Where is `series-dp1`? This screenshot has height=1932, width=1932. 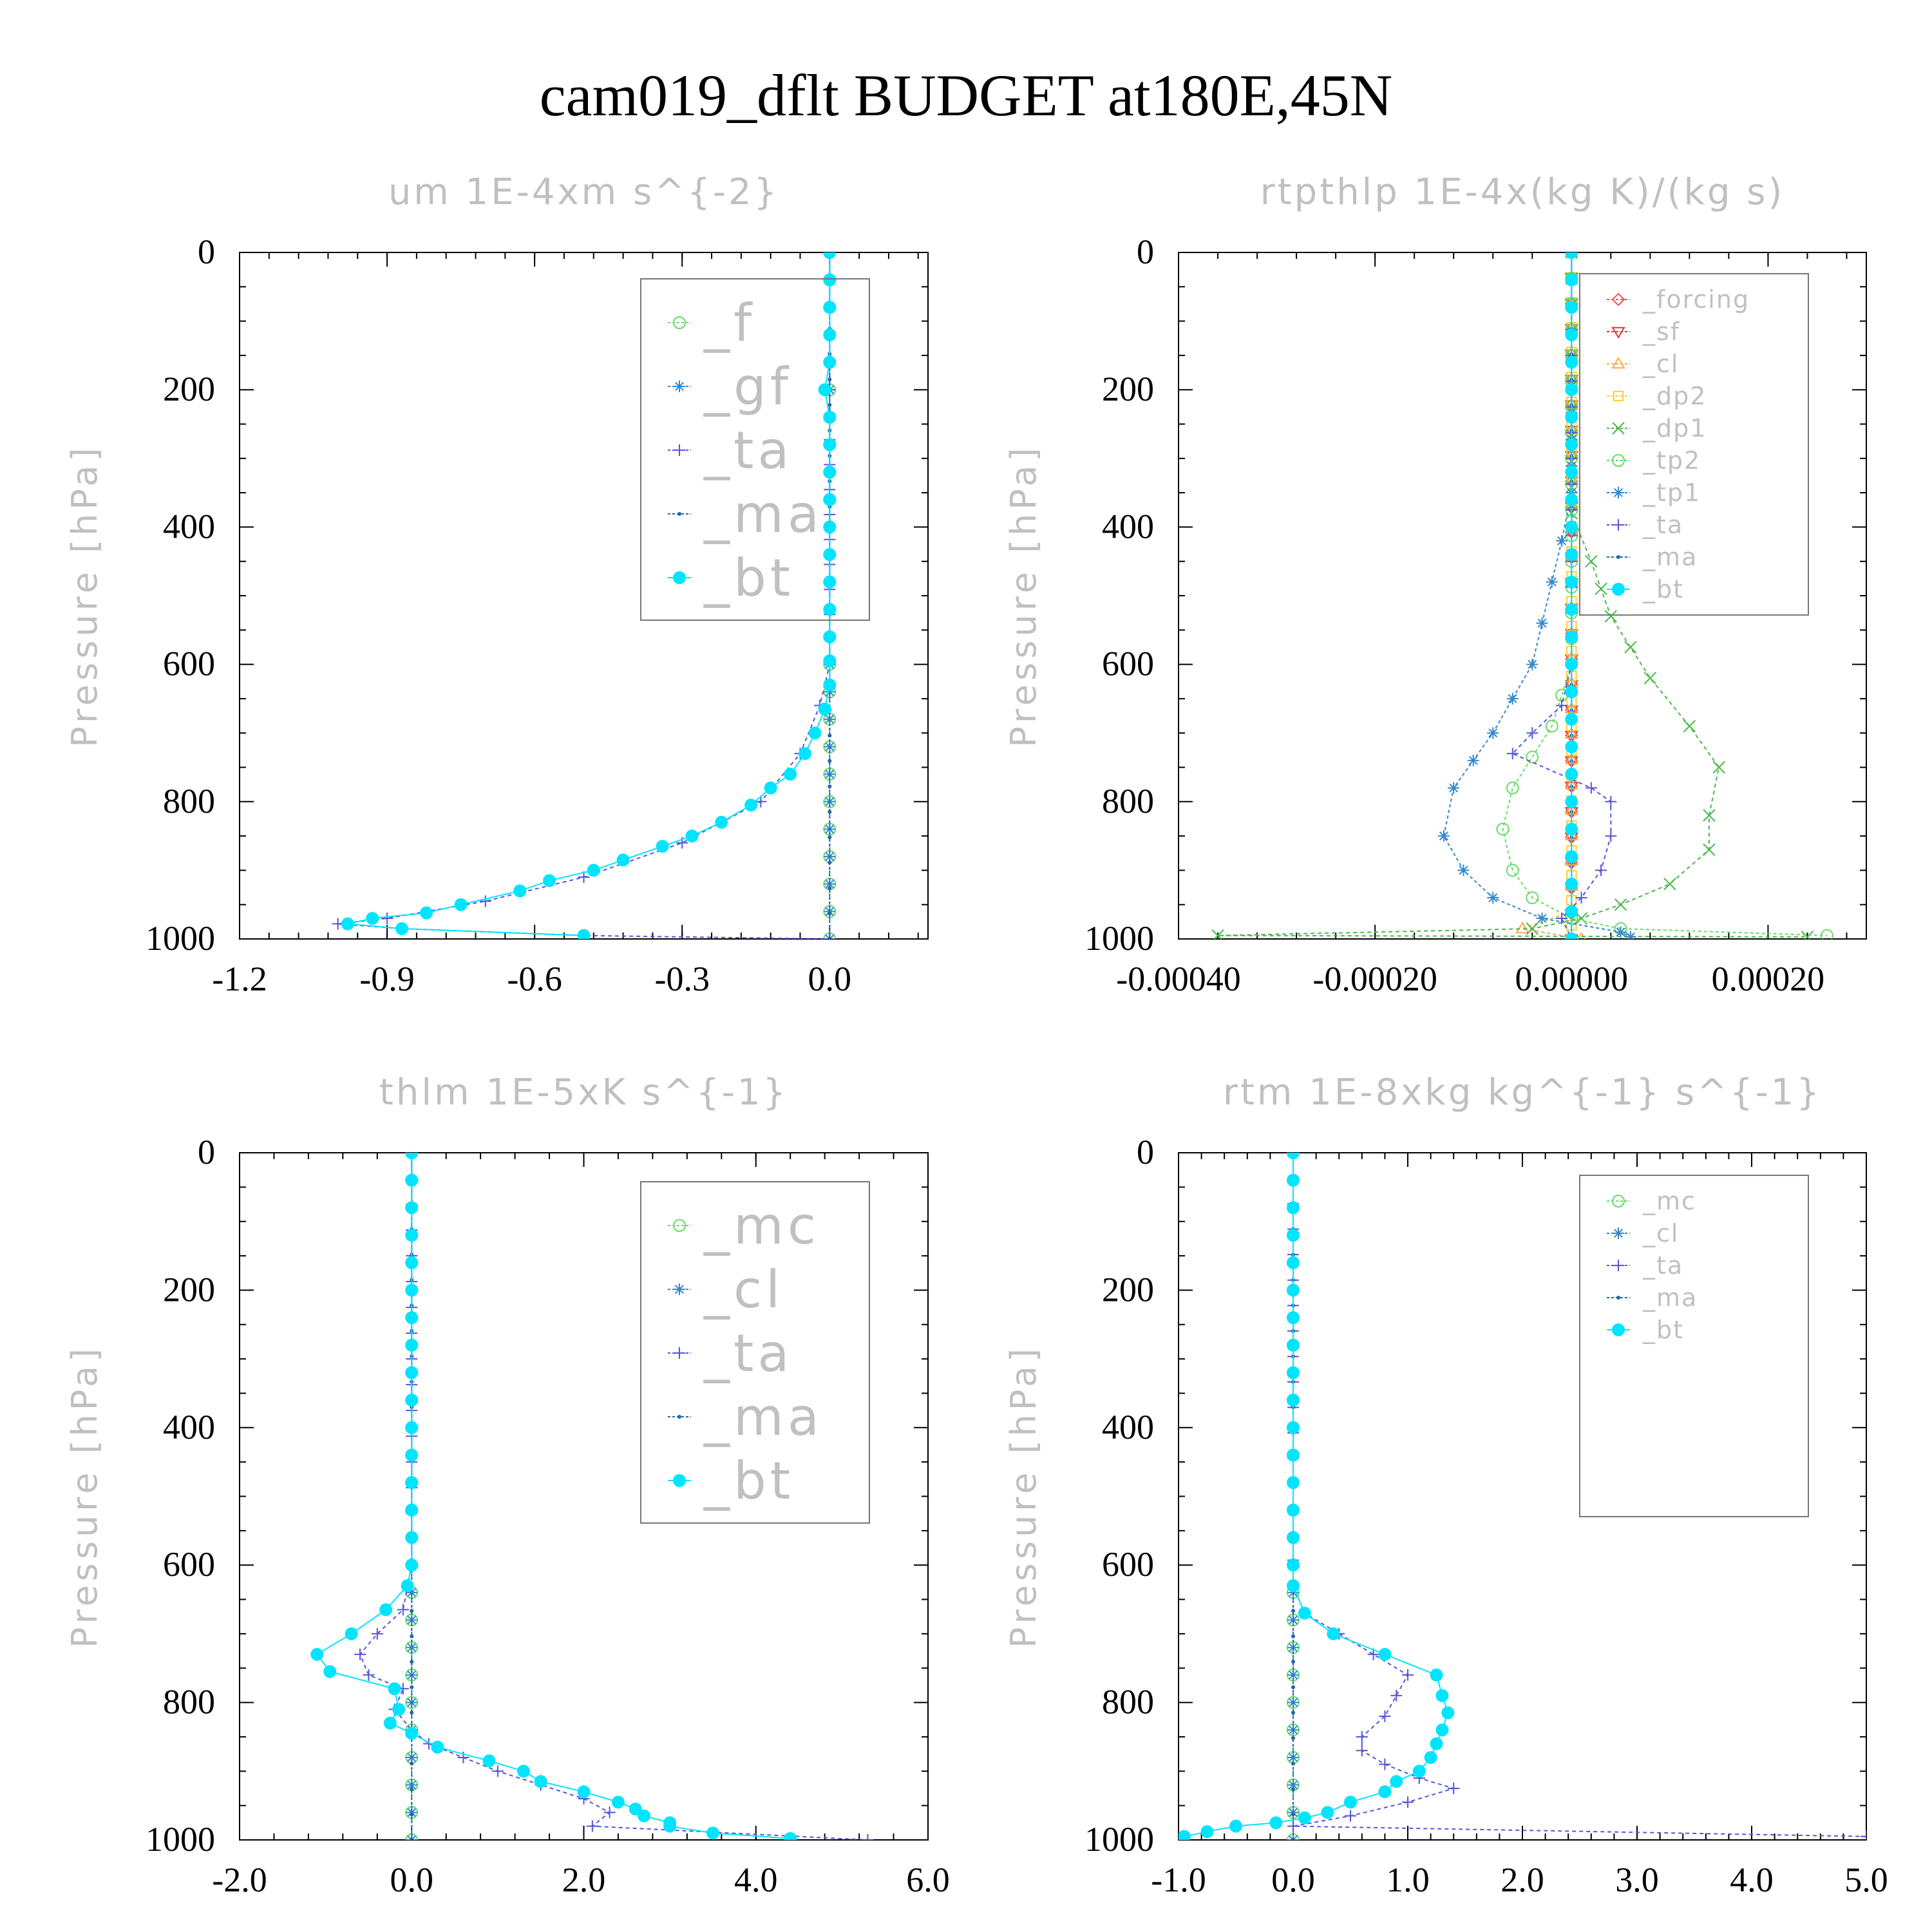
series-dp1 is located at coordinates (1512, 595).